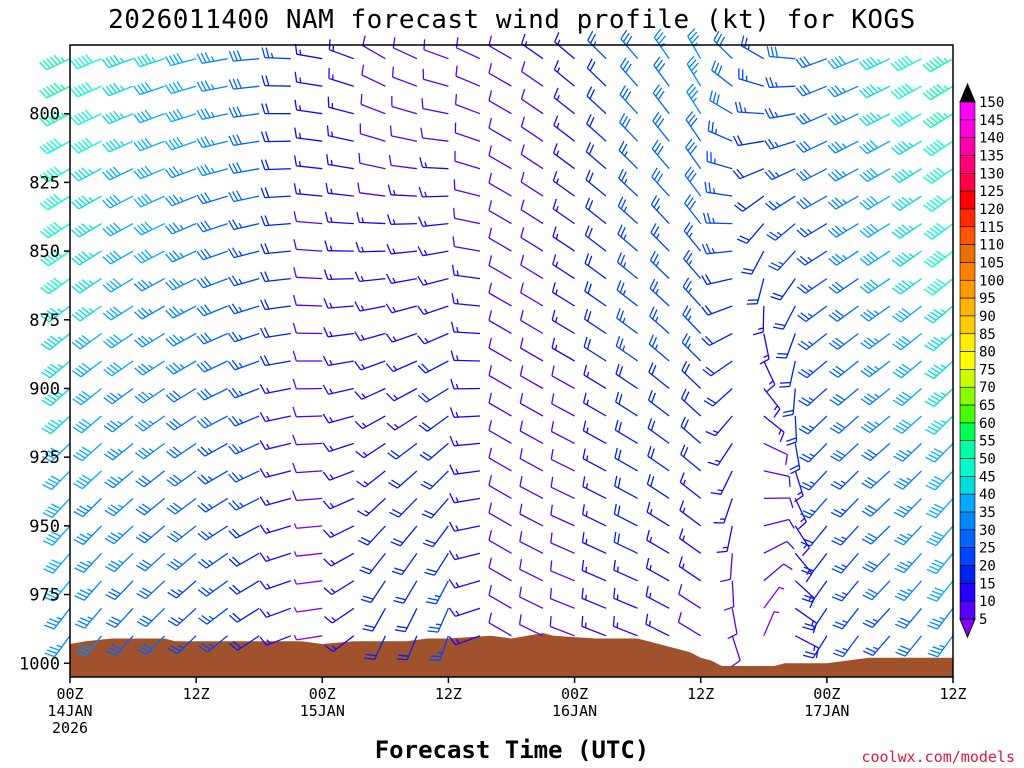 The height and width of the screenshot is (768, 1024). I want to click on x-tick-label: 17JAN, so click(826, 711).